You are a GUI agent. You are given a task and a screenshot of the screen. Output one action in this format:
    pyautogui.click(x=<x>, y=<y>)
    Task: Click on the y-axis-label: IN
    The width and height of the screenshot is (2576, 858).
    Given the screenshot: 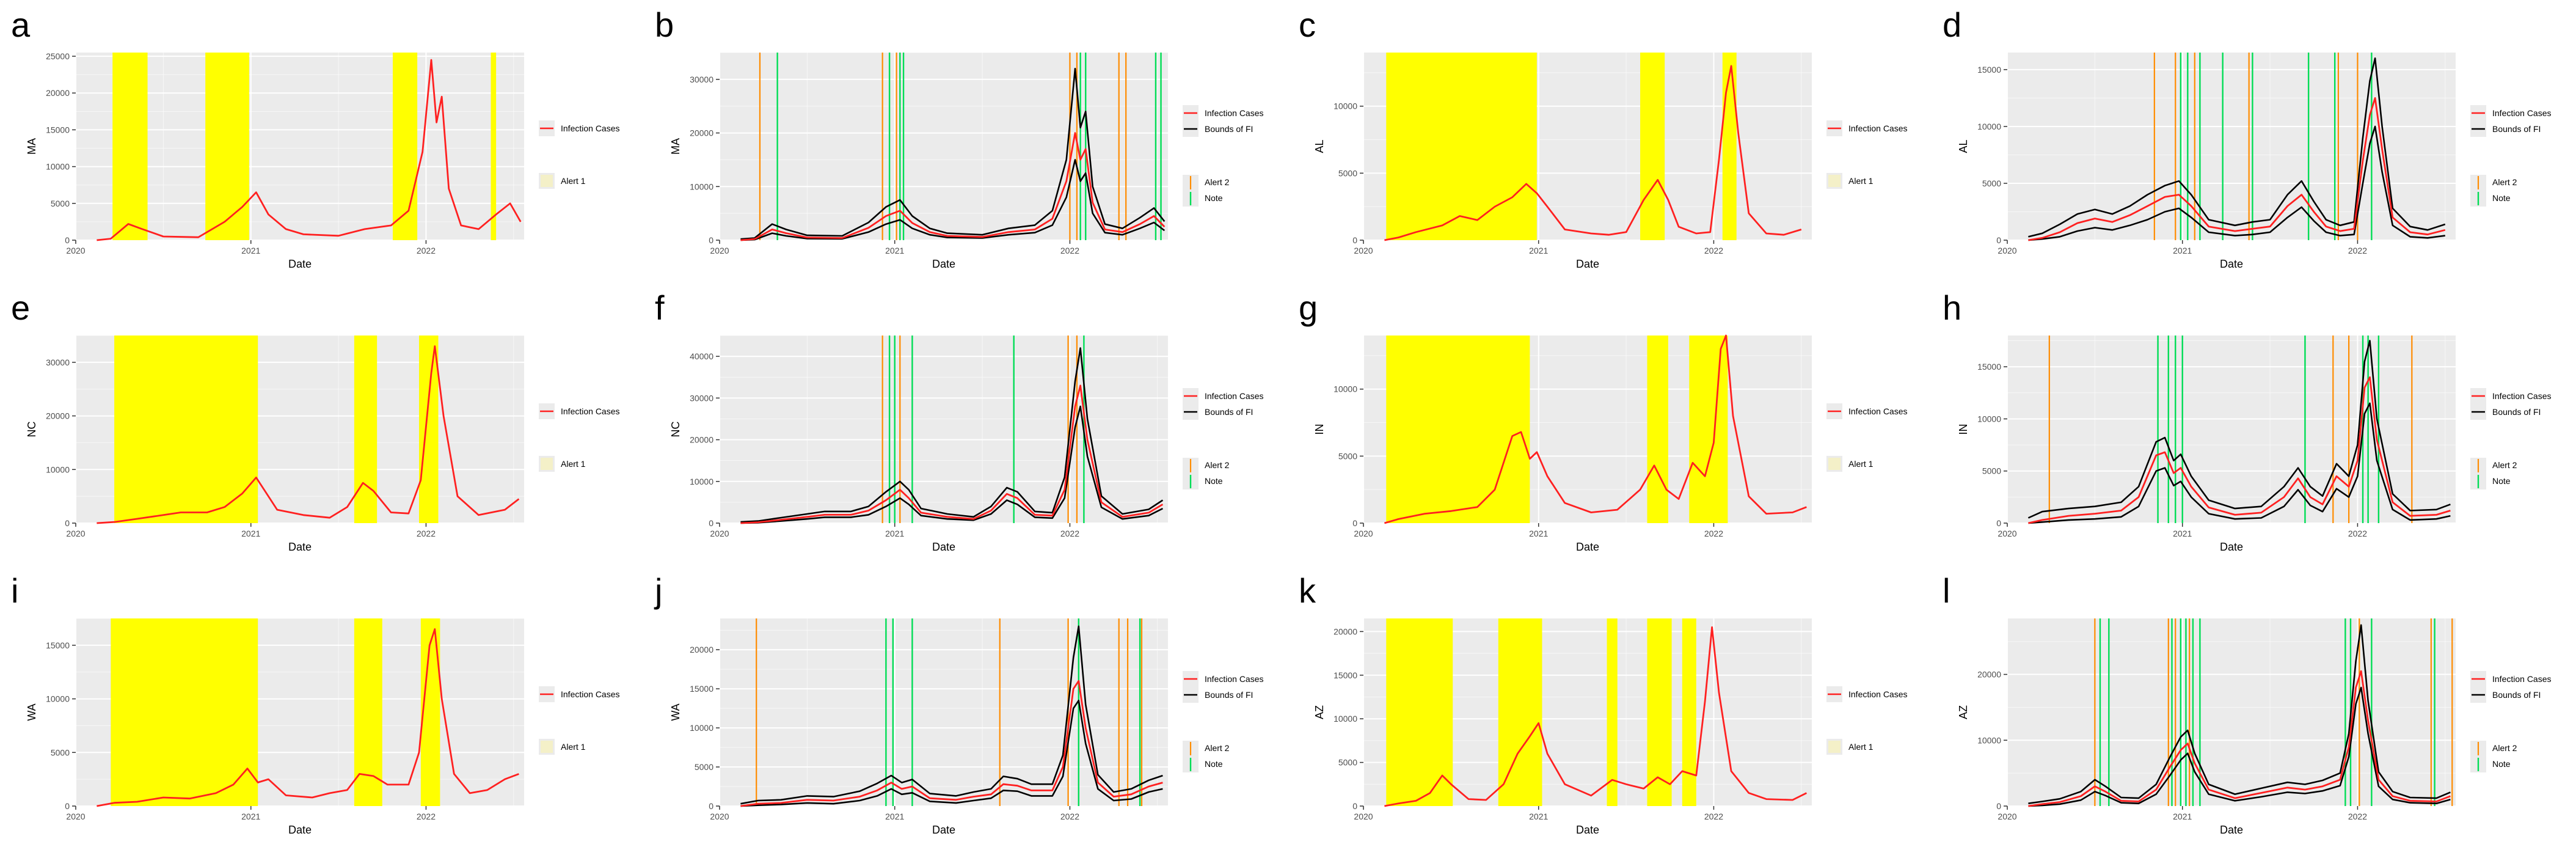 What is the action you would take?
    pyautogui.click(x=1319, y=430)
    